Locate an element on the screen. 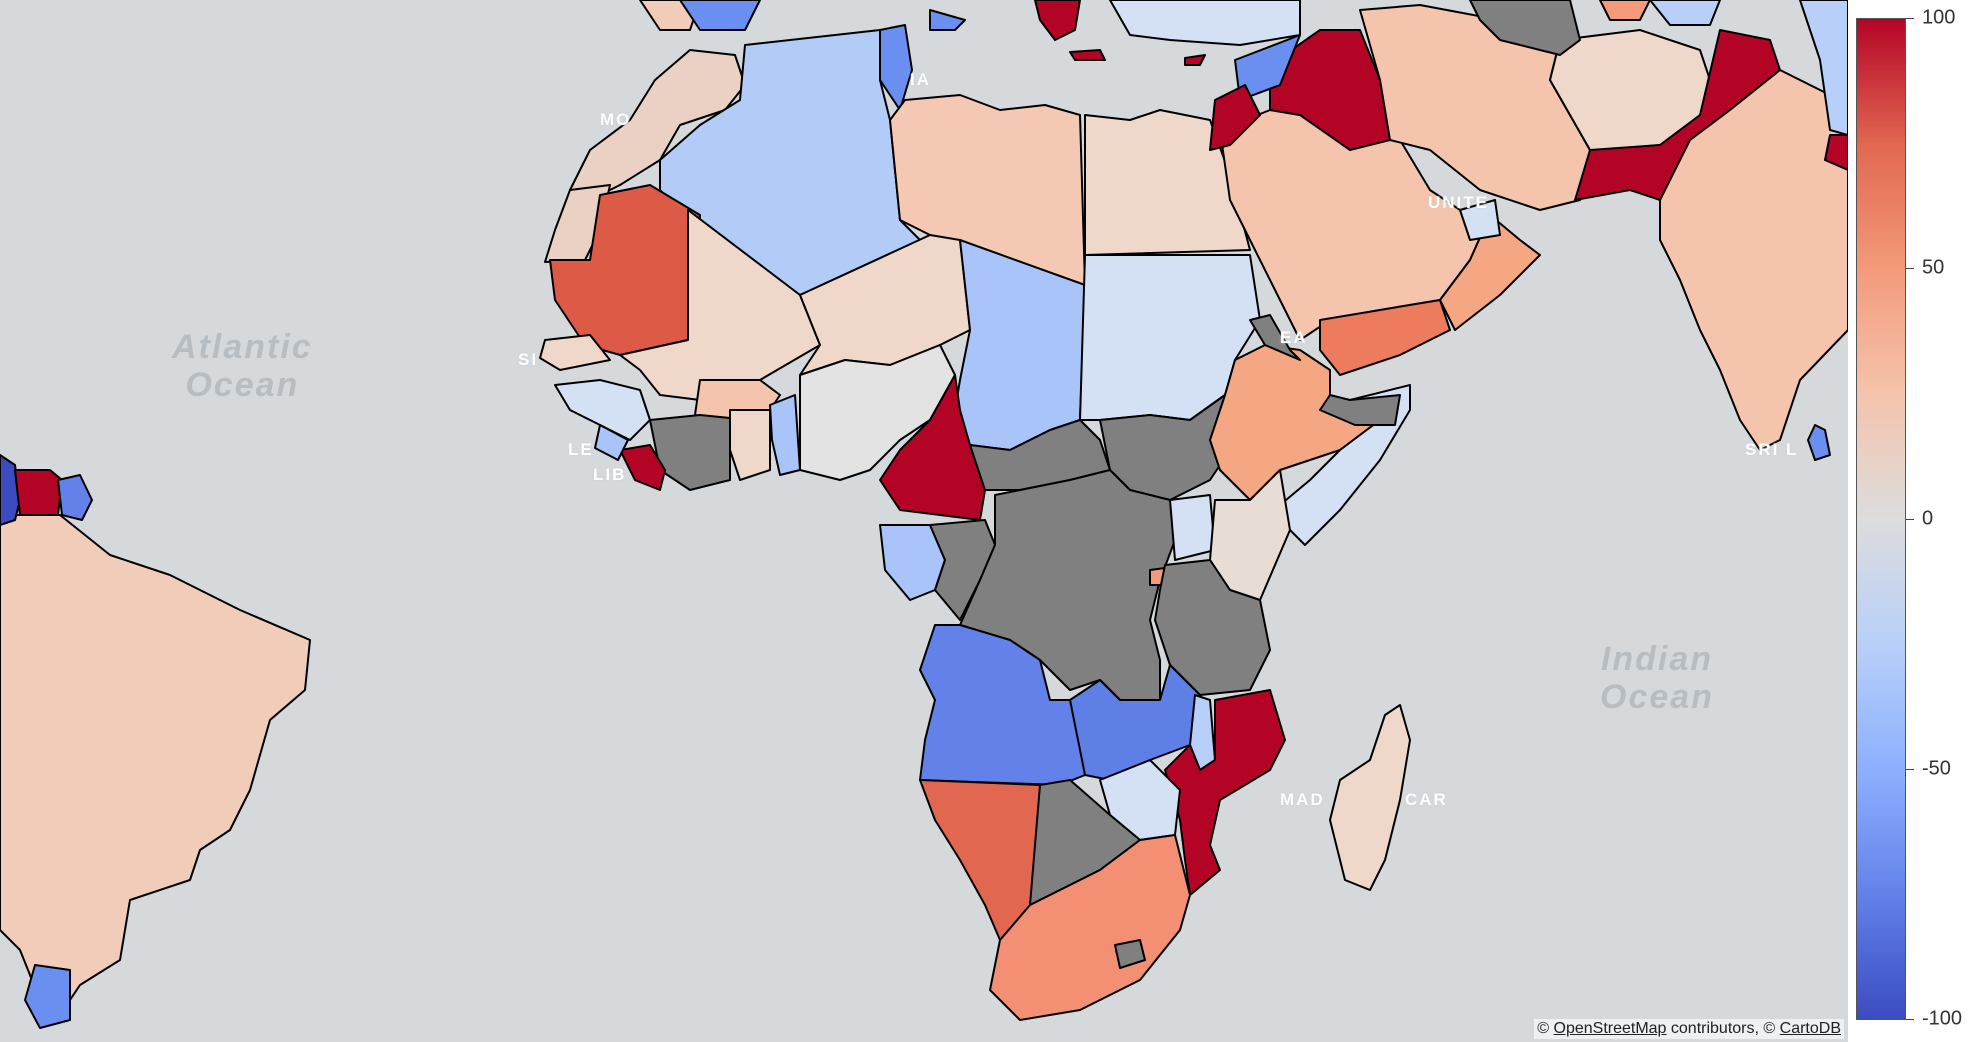 Image resolution: width=1988 pixels, height=1042 pixels. colorbar: 100 50 0 -50 -100 is located at coordinates (1918, 521).